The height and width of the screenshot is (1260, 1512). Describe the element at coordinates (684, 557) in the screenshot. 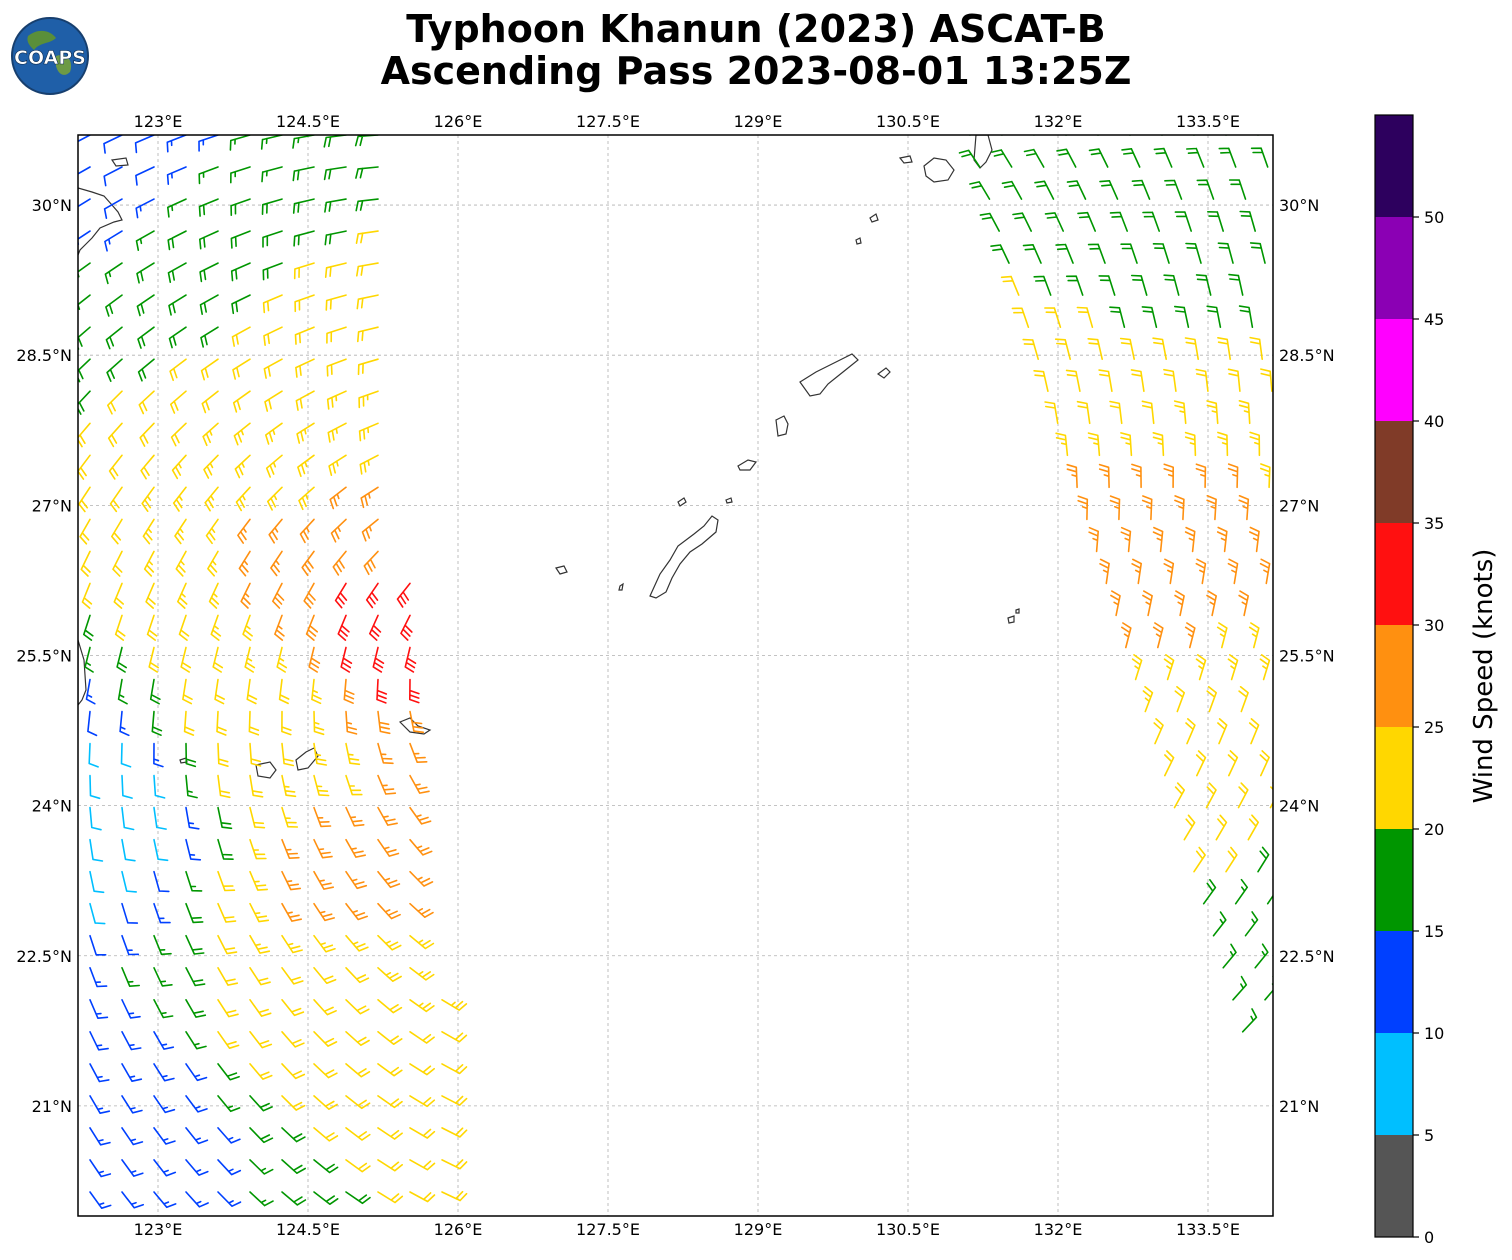

I see `island-okinawa` at that location.